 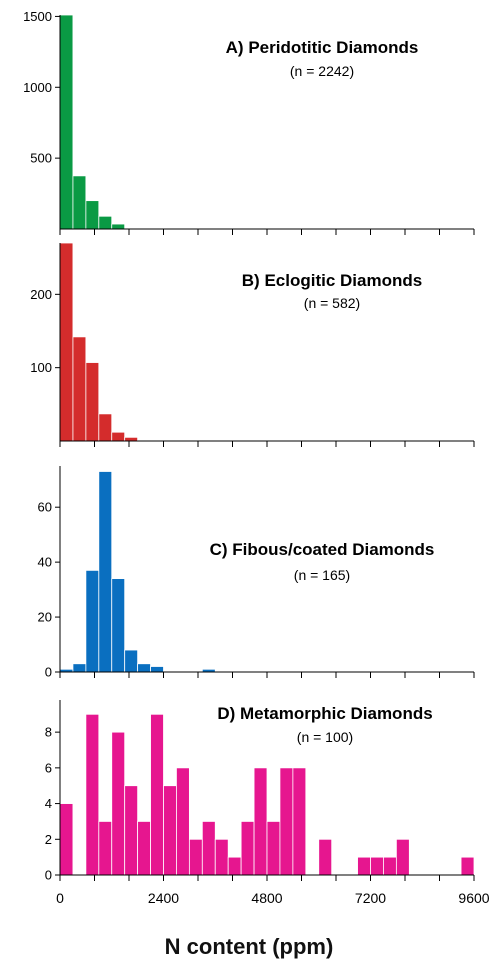 What do you see at coordinates (41, 158) in the screenshot?
I see `y-tick-label: 500` at bounding box center [41, 158].